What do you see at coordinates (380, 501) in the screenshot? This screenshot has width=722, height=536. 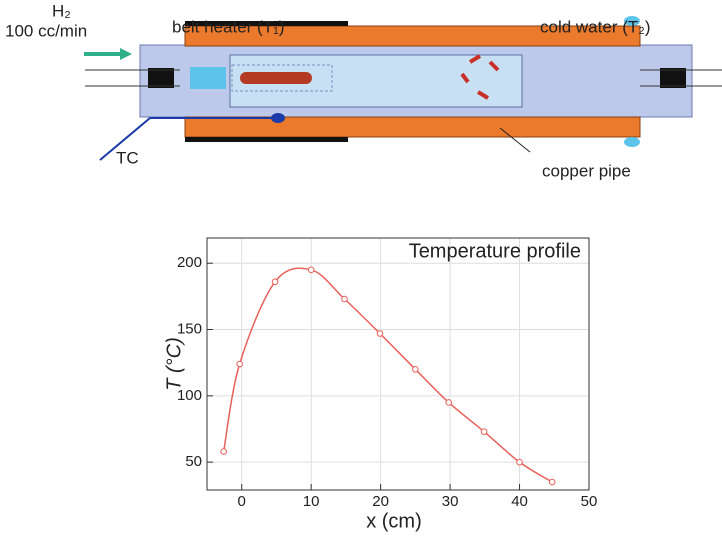 I see `x-tick-label: 20` at bounding box center [380, 501].